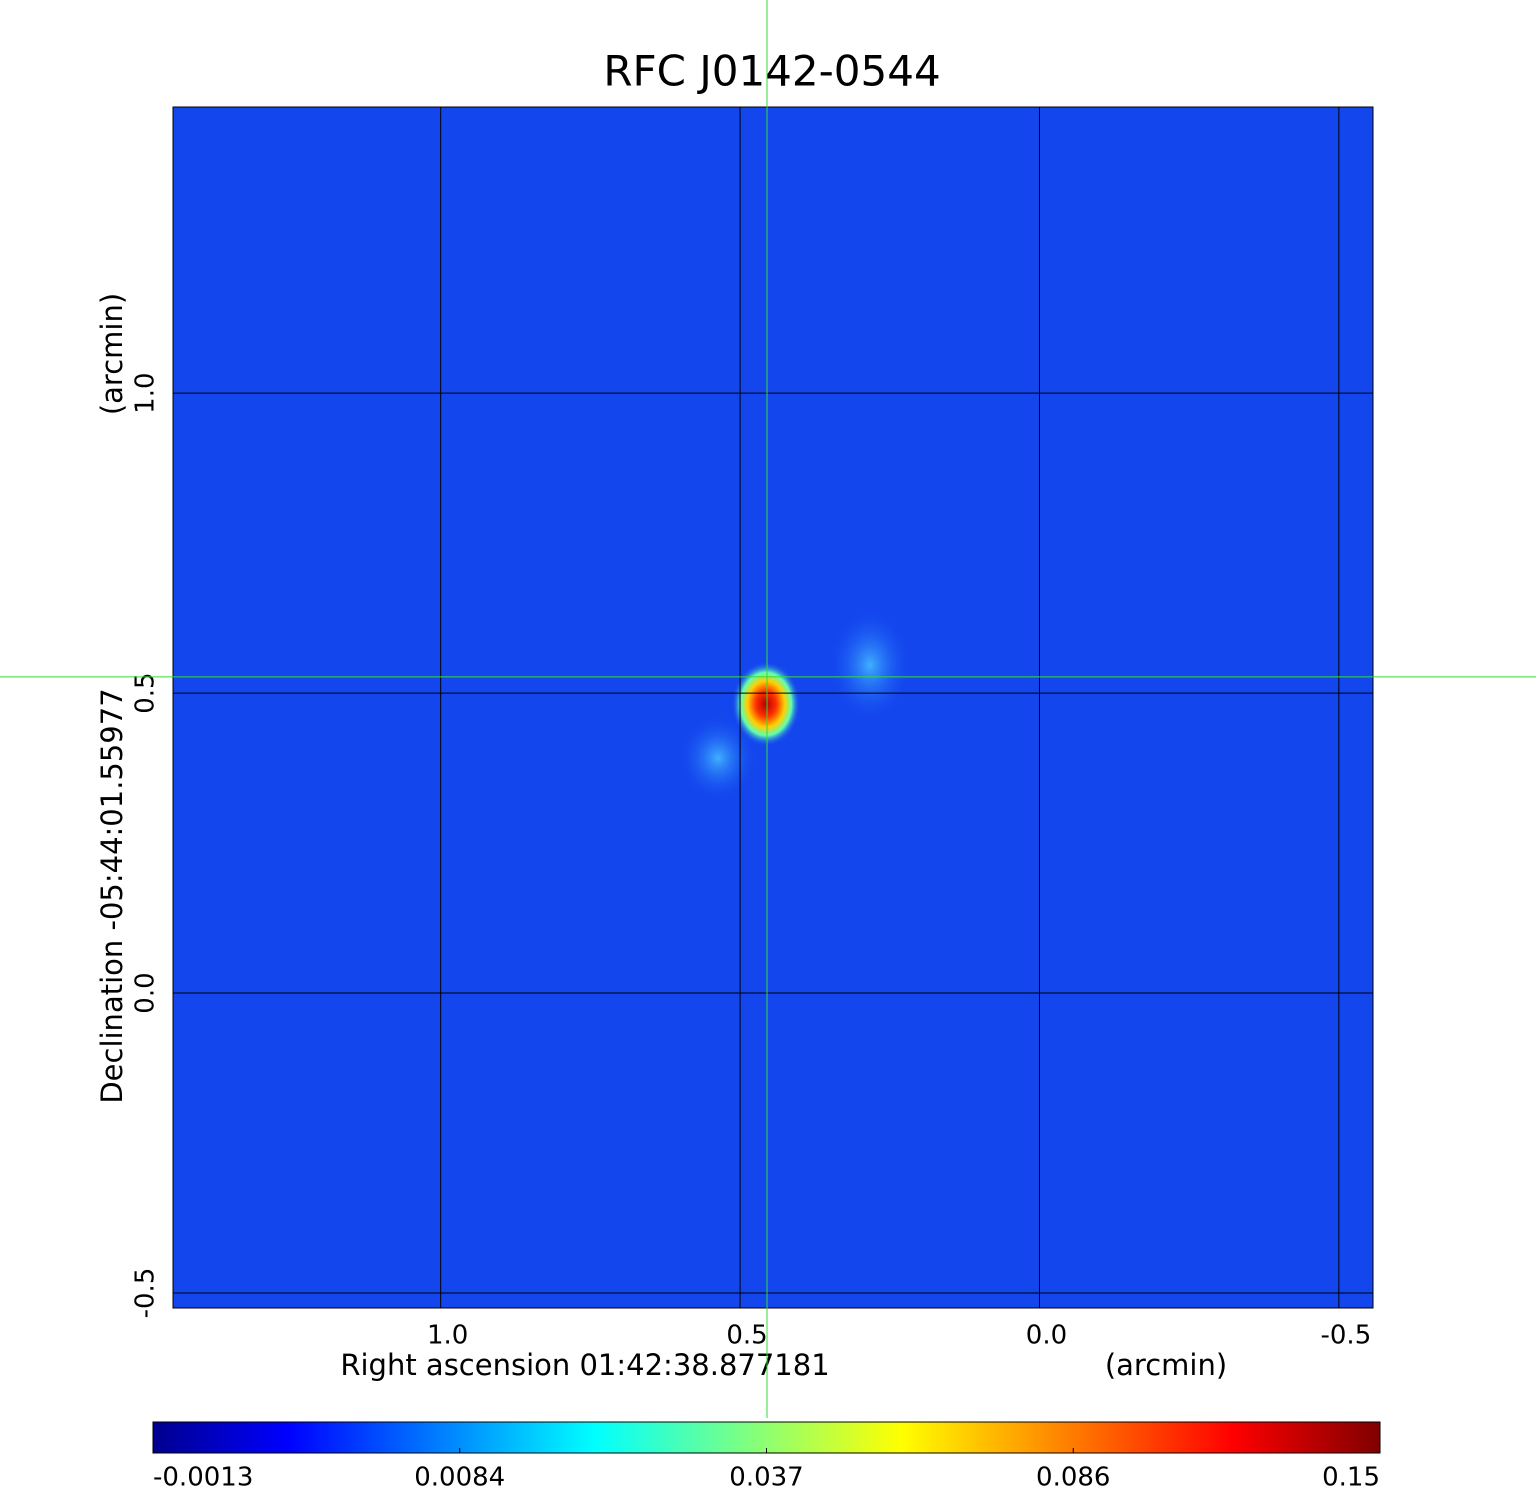 The width and height of the screenshot is (1536, 1511). I want to click on colorbar, so click(766, 1437).